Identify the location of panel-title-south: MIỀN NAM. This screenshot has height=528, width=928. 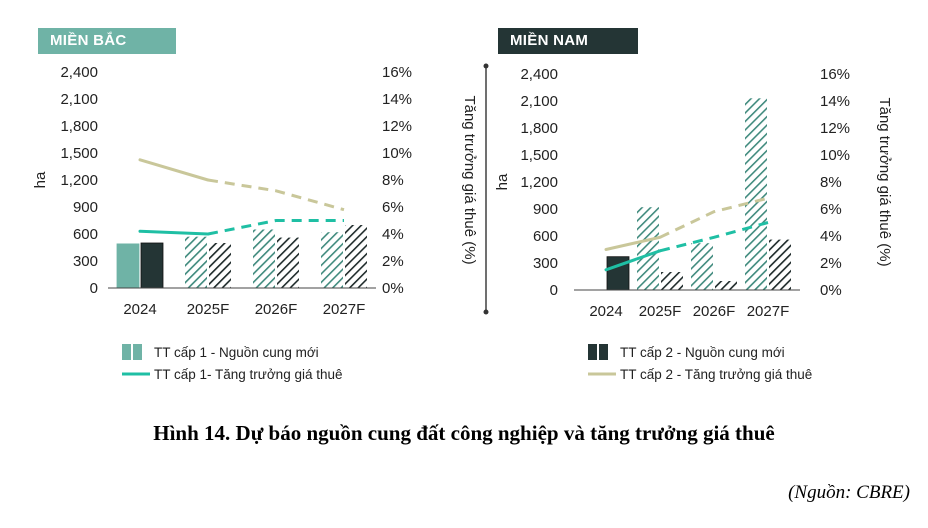
(568, 41).